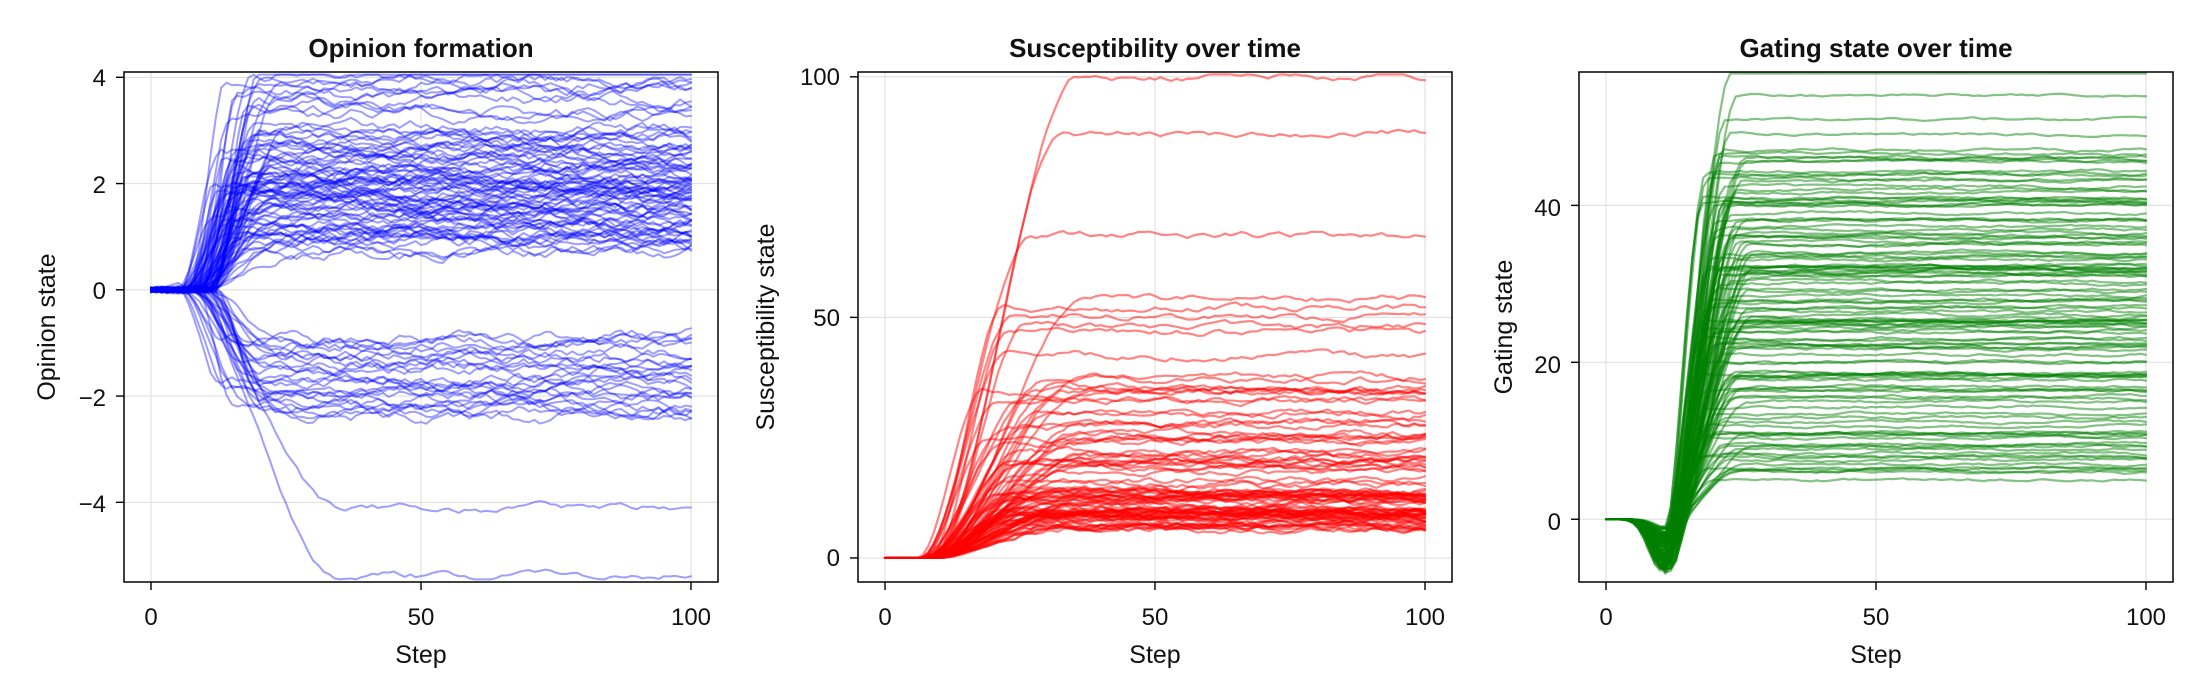 The height and width of the screenshot is (700, 2200). I want to click on susceptibility-y-tick-label: 50, so click(826, 318).